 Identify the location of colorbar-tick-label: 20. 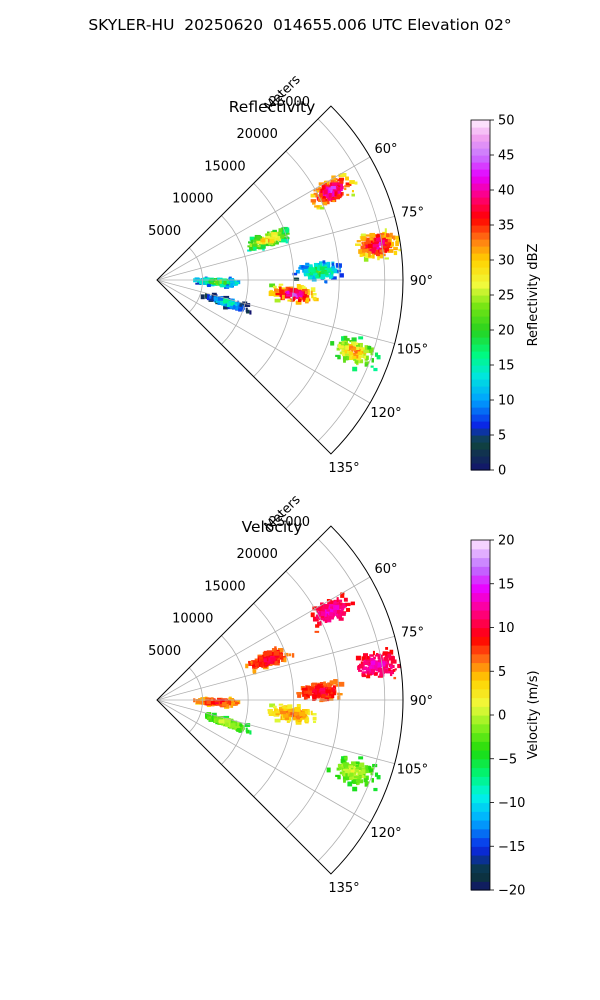
(506, 331).